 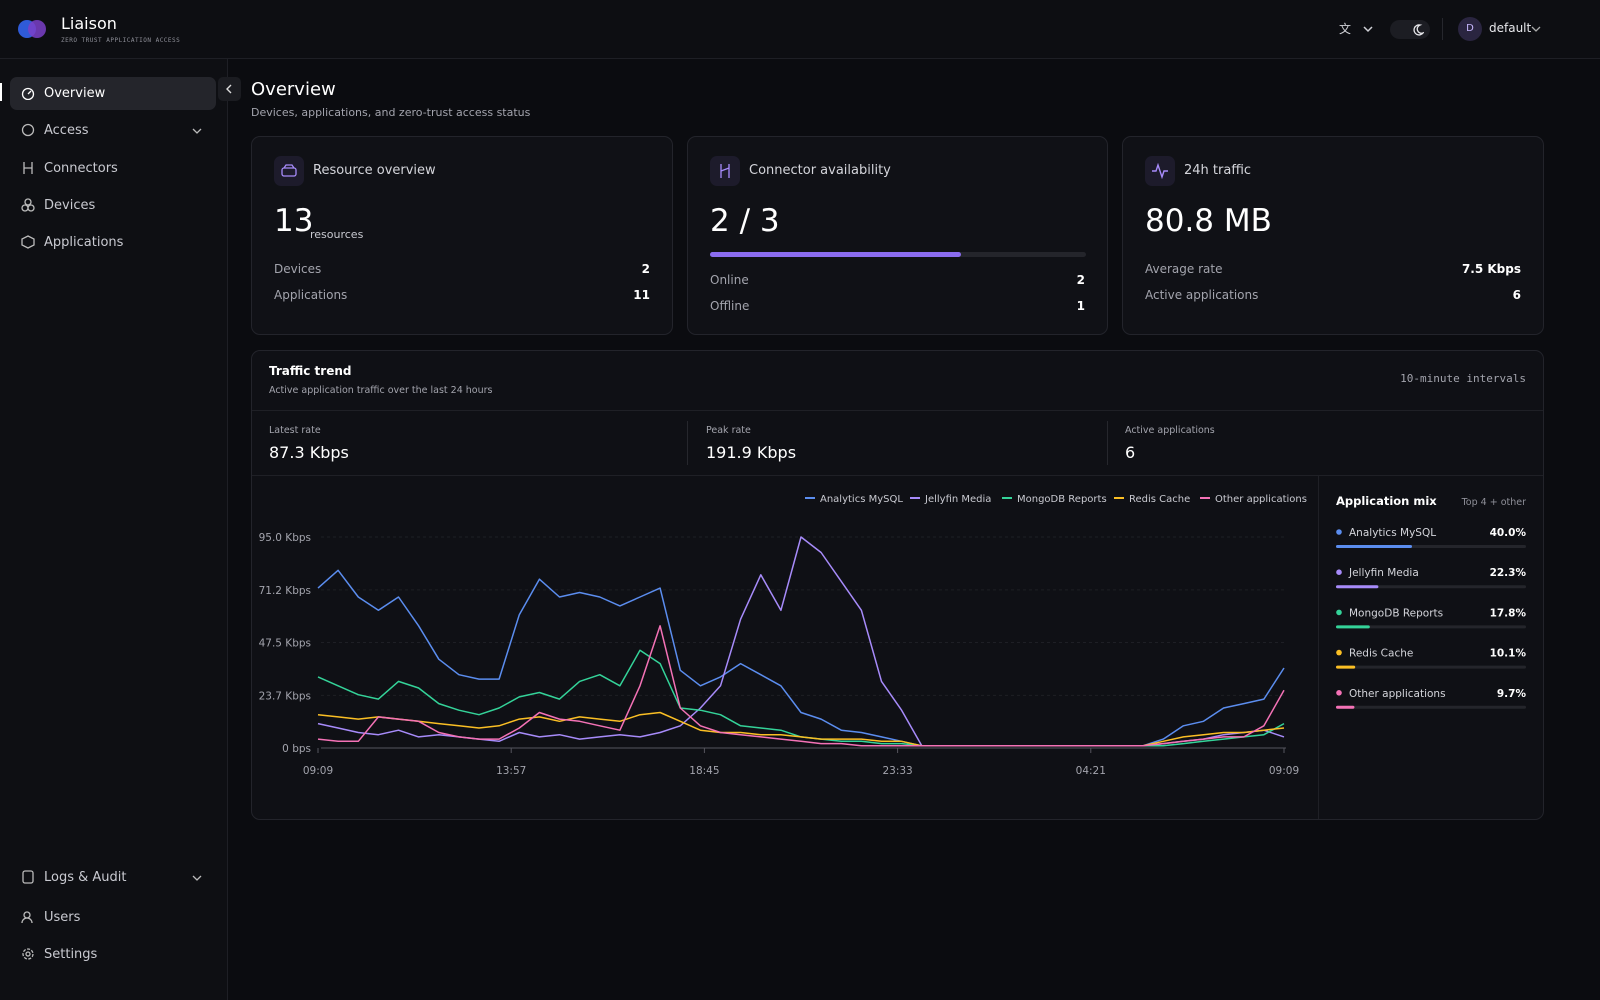 What do you see at coordinates (645, 269) in the screenshot?
I see `row-value: 2` at bounding box center [645, 269].